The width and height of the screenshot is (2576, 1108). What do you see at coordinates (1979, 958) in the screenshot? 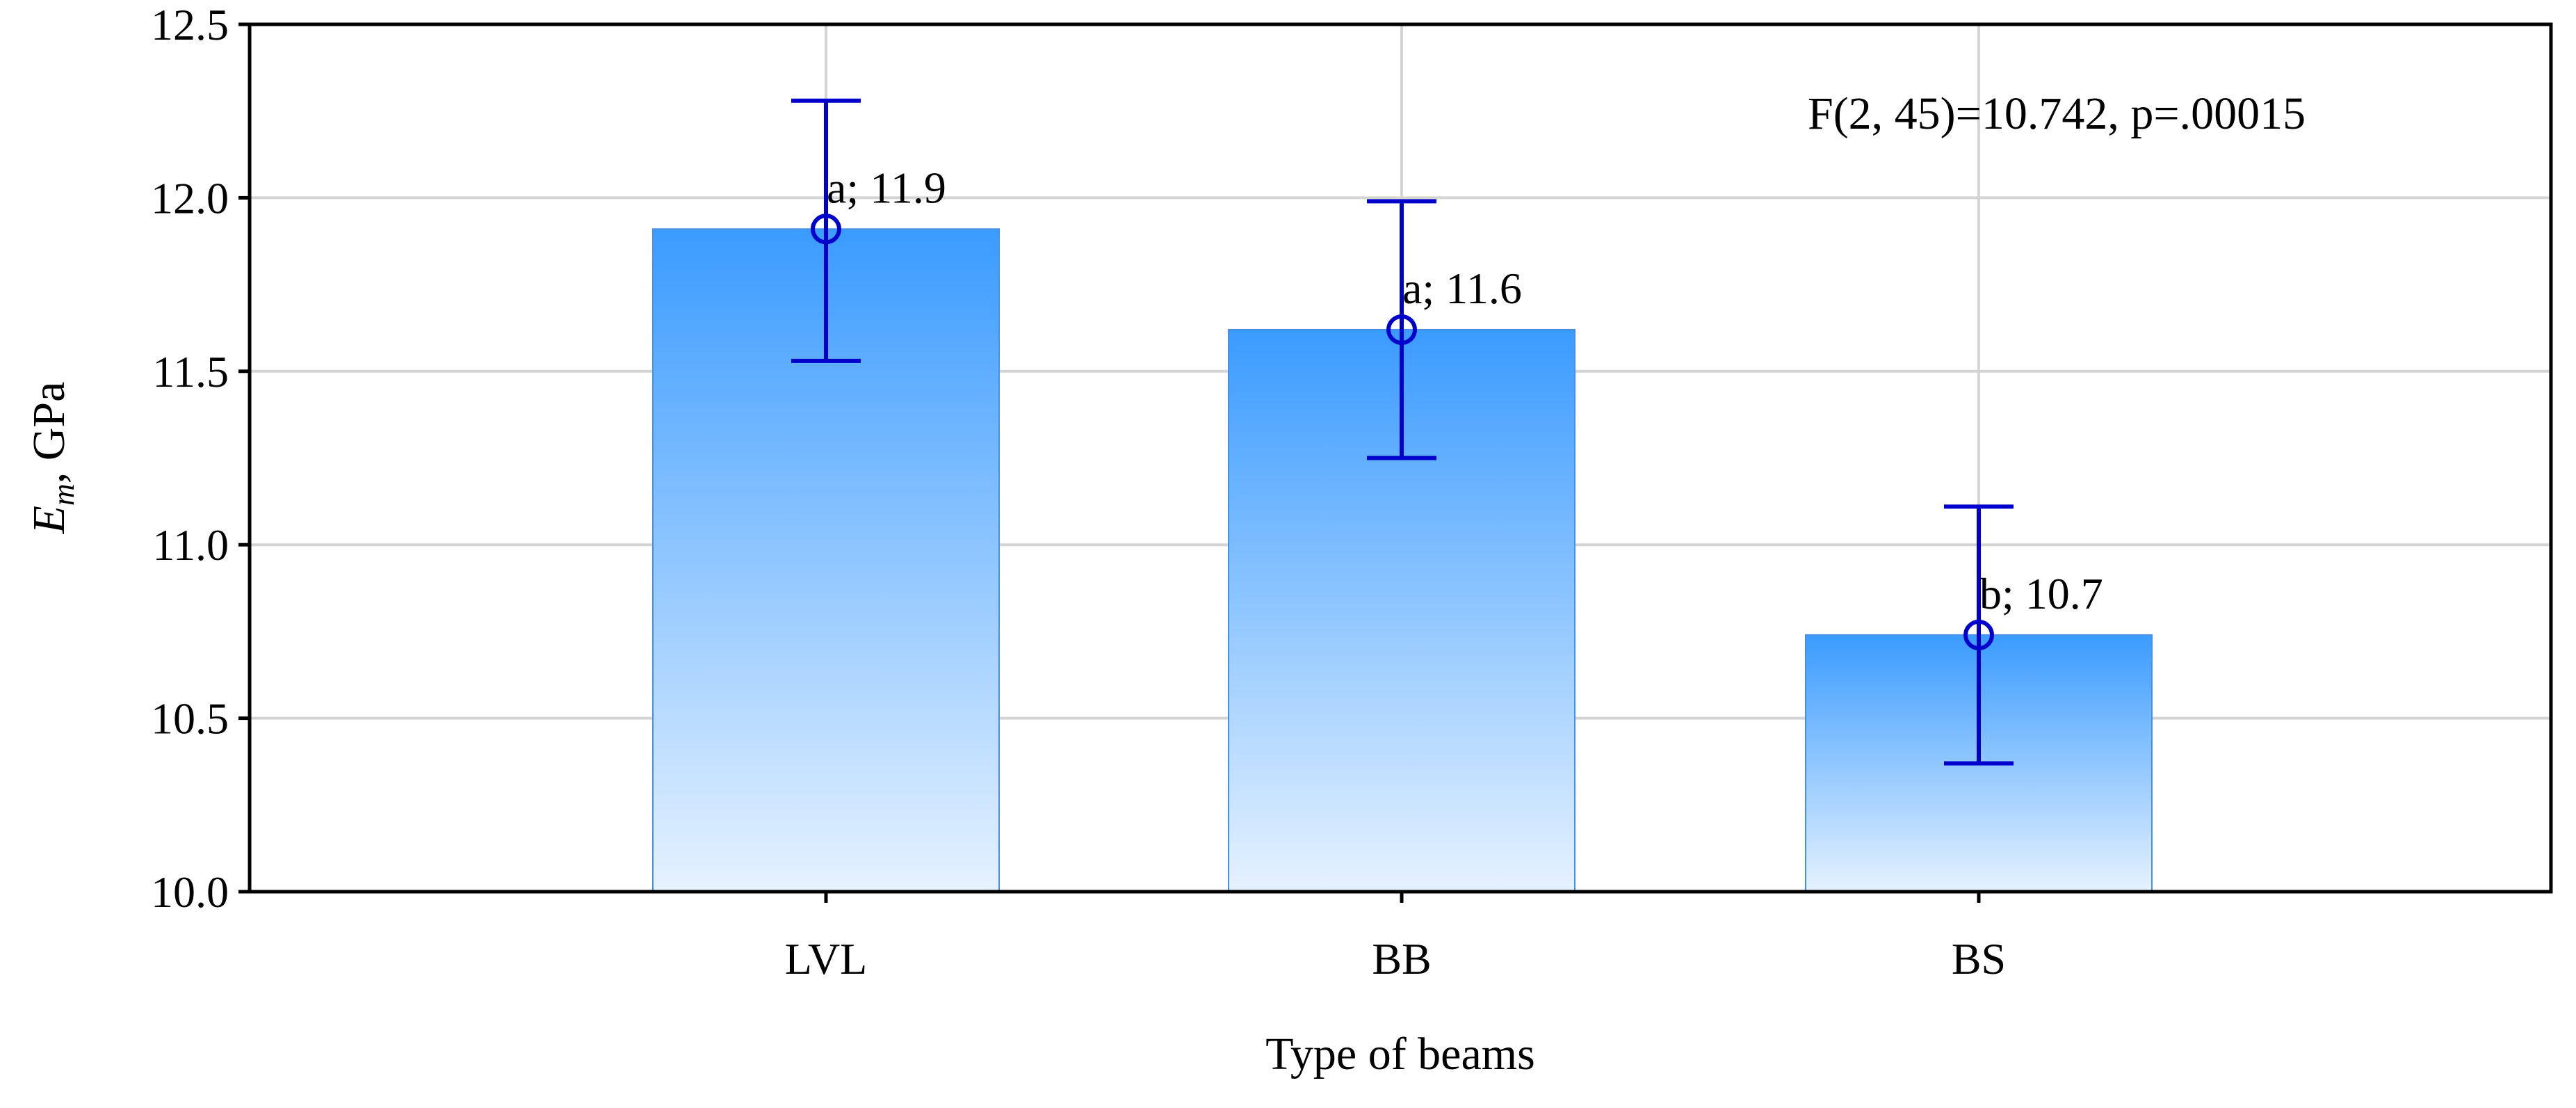
I see `x-tick-label-bs: BS` at bounding box center [1979, 958].